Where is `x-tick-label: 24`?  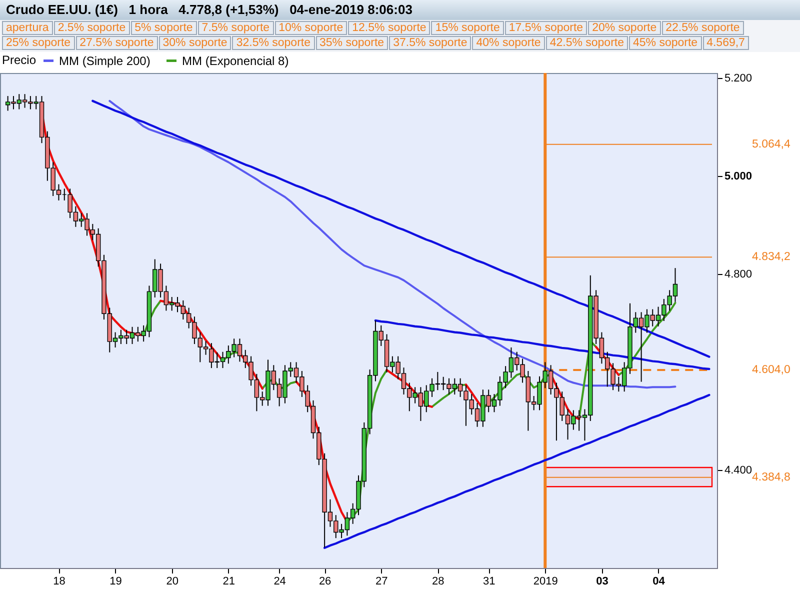
x-tick-label: 24 is located at coordinates (280, 582).